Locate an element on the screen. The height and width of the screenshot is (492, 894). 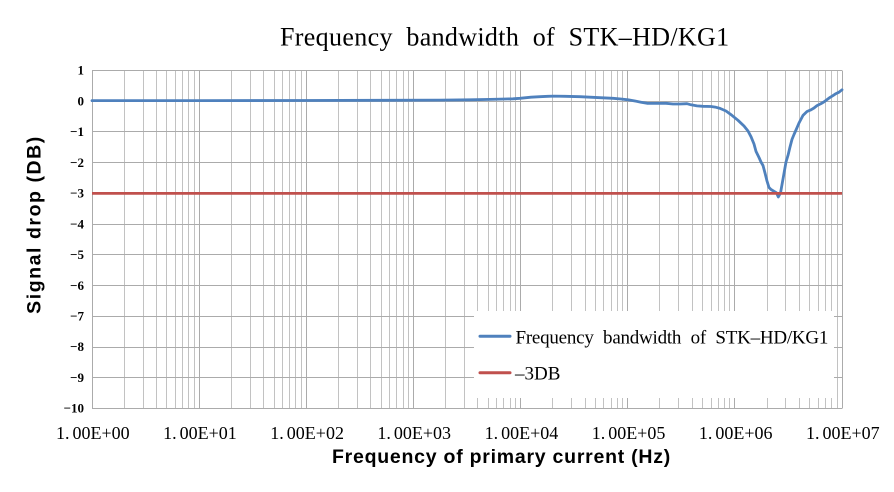
svg-text: −9 is located at coordinates (77, 377).